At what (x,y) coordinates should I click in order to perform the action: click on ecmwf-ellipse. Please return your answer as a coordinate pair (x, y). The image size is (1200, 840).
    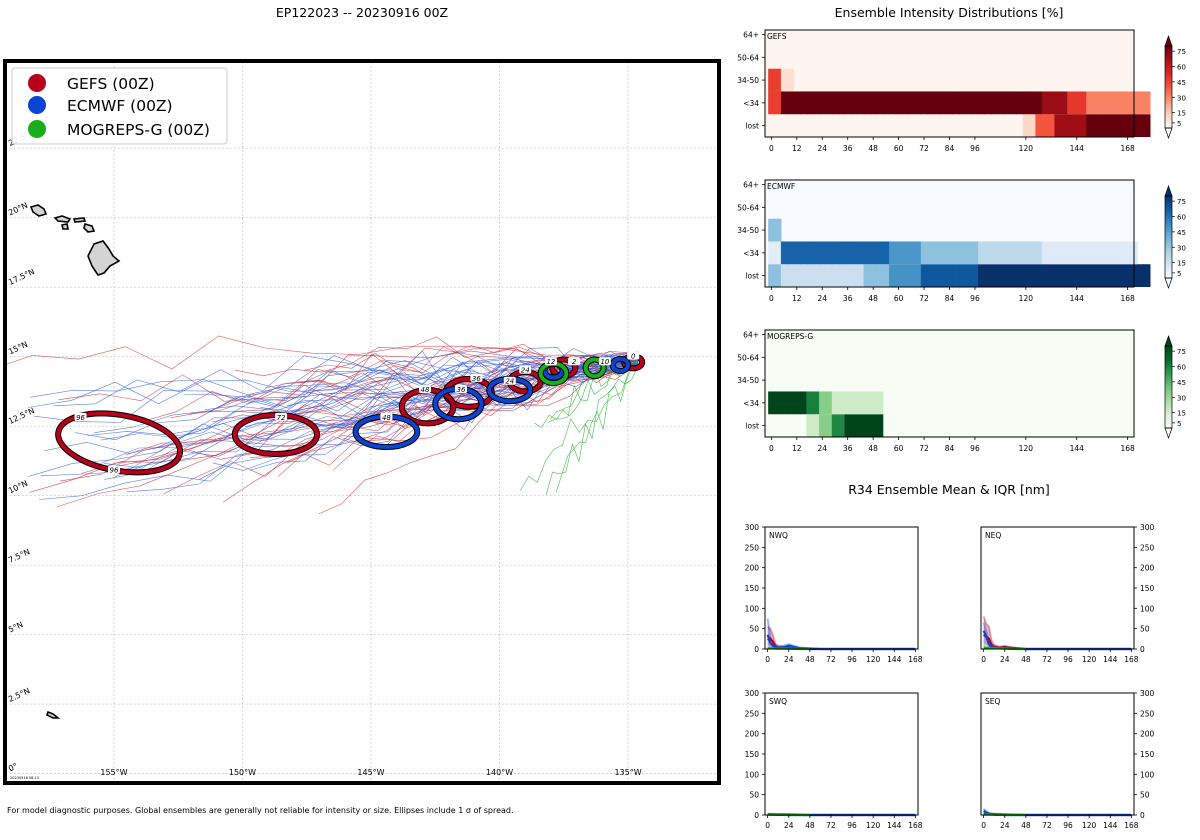
    Looking at the image, I should click on (620, 365).